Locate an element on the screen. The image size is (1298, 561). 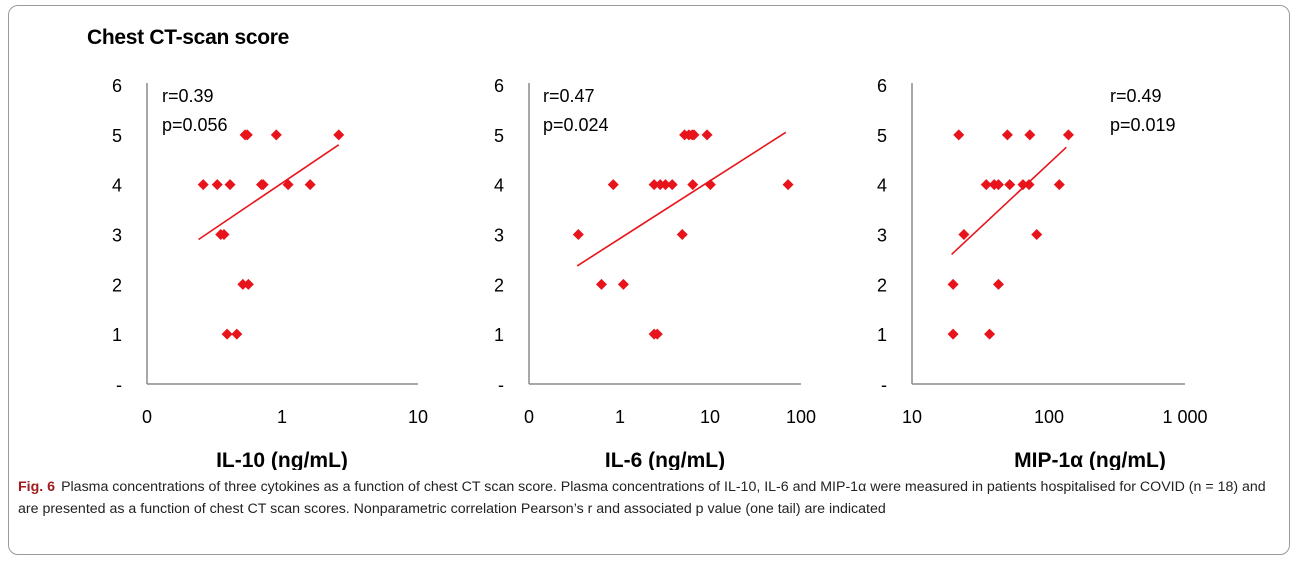
correlation-annotation: r=0.47 is located at coordinates (569, 96).